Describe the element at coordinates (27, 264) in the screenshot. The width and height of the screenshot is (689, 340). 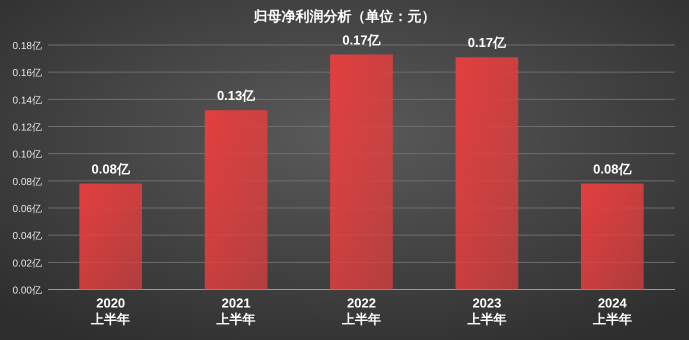
I see `y-tick-label: 0.02亿` at that location.